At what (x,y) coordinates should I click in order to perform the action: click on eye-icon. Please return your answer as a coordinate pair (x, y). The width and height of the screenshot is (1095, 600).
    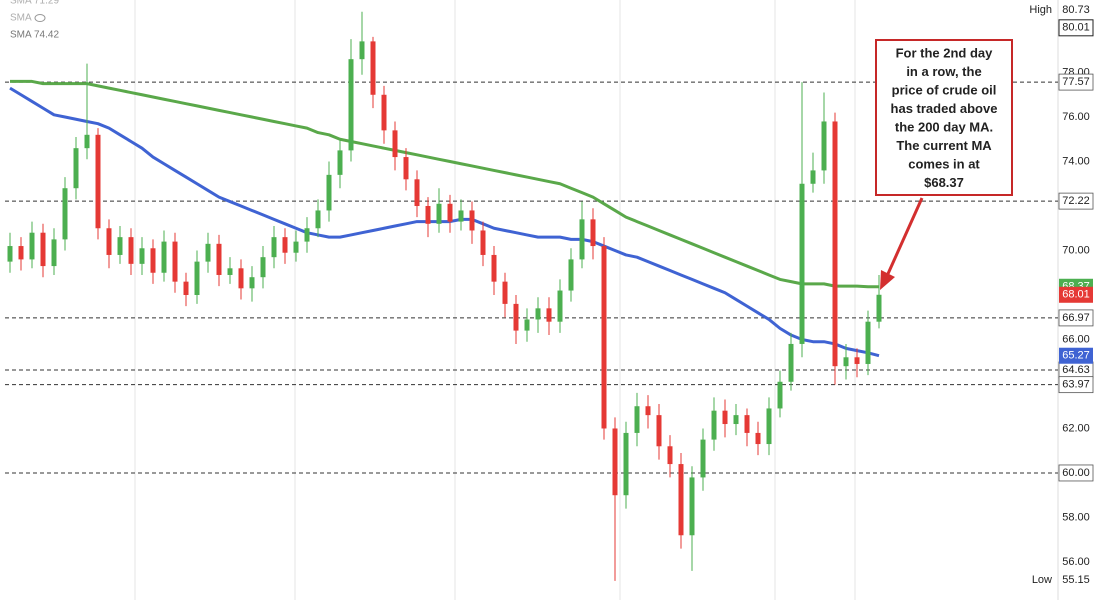
    Looking at the image, I should click on (40, 18).